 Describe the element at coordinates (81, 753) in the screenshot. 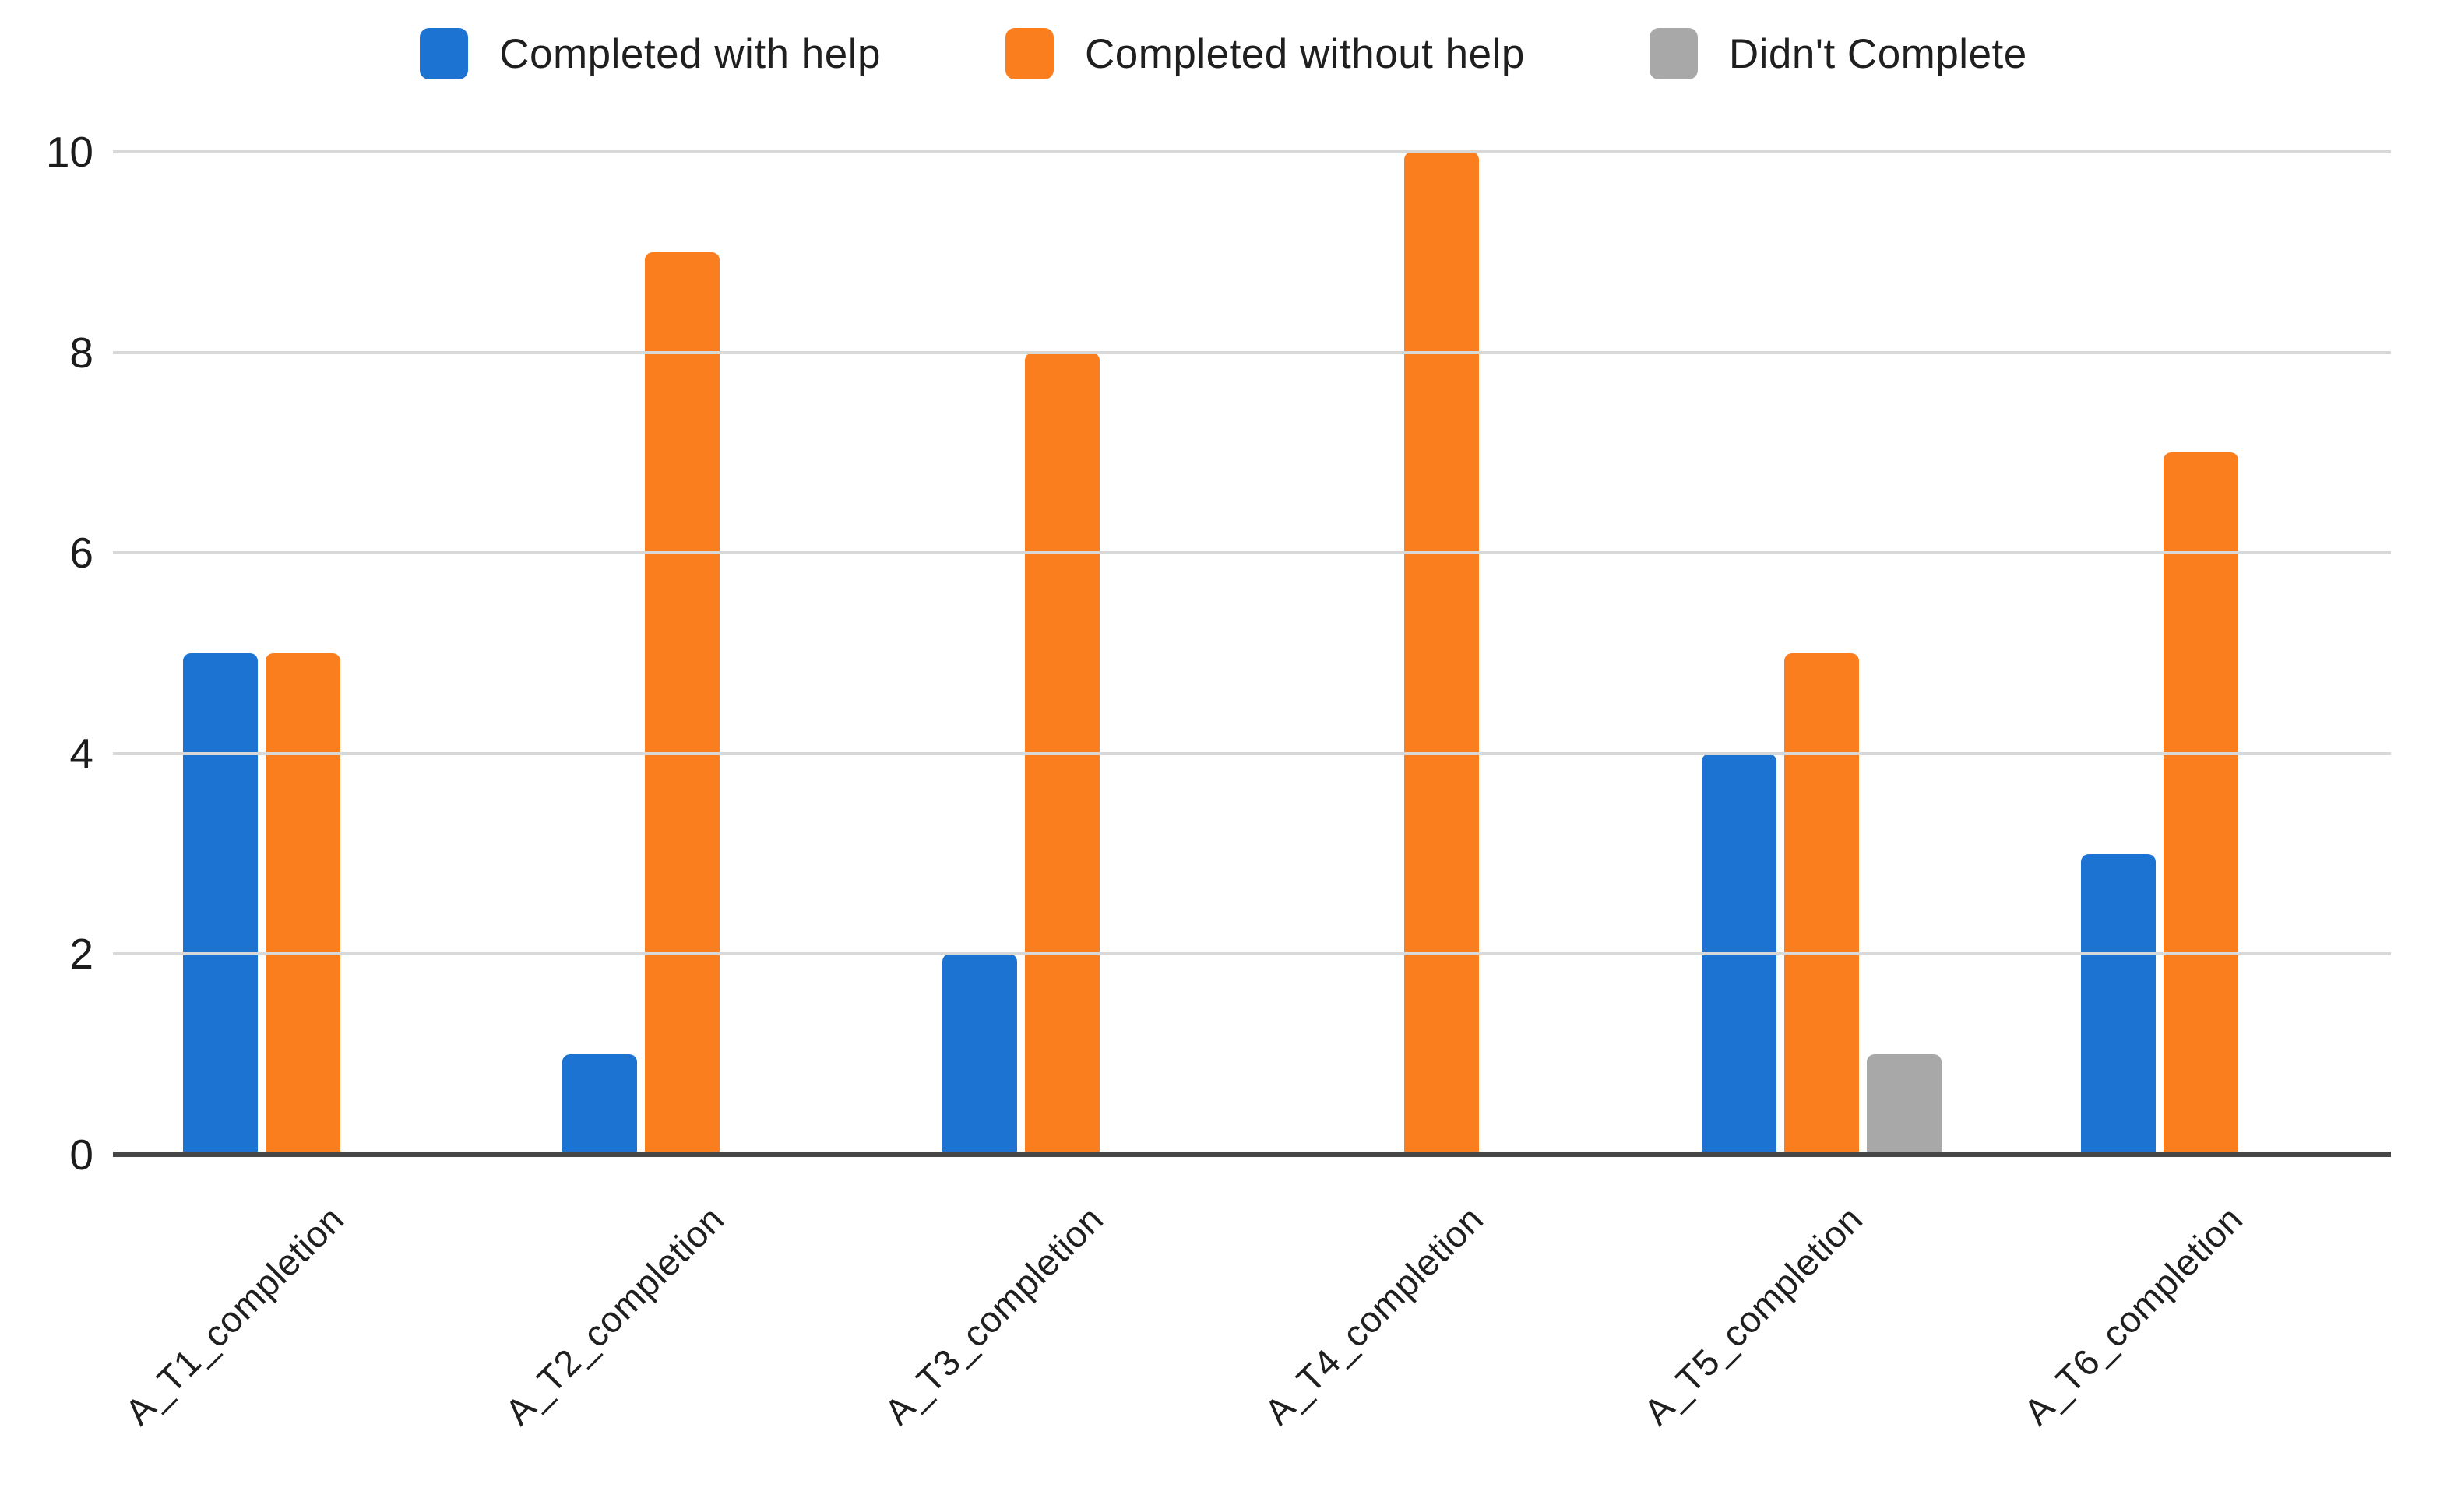

I see `y-axis-tick-label: 4` at that location.